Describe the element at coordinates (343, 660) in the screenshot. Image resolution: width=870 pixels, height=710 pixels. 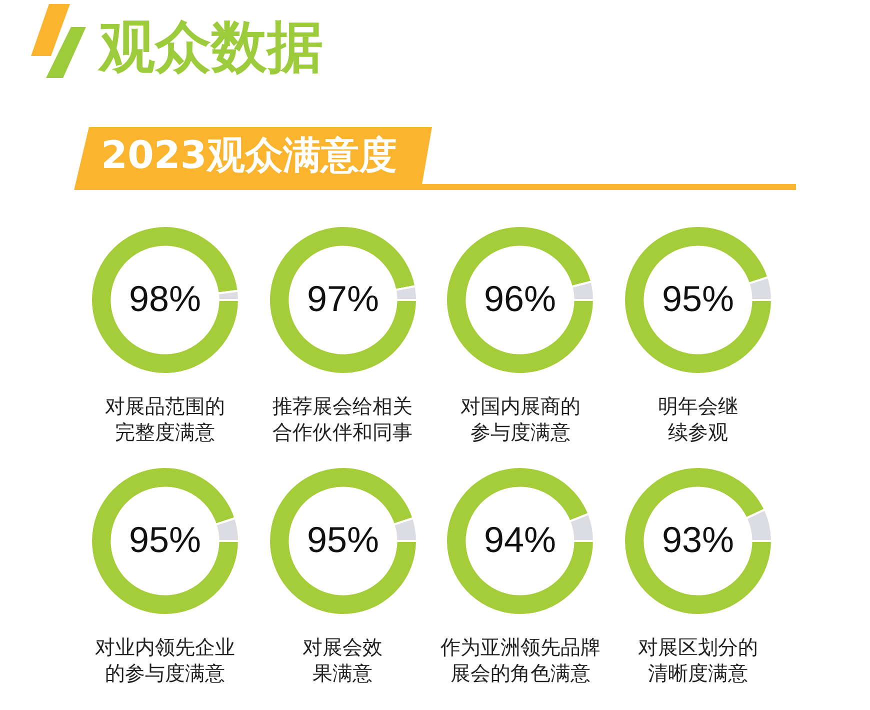
I see `text: 对展会效果满意` at that location.